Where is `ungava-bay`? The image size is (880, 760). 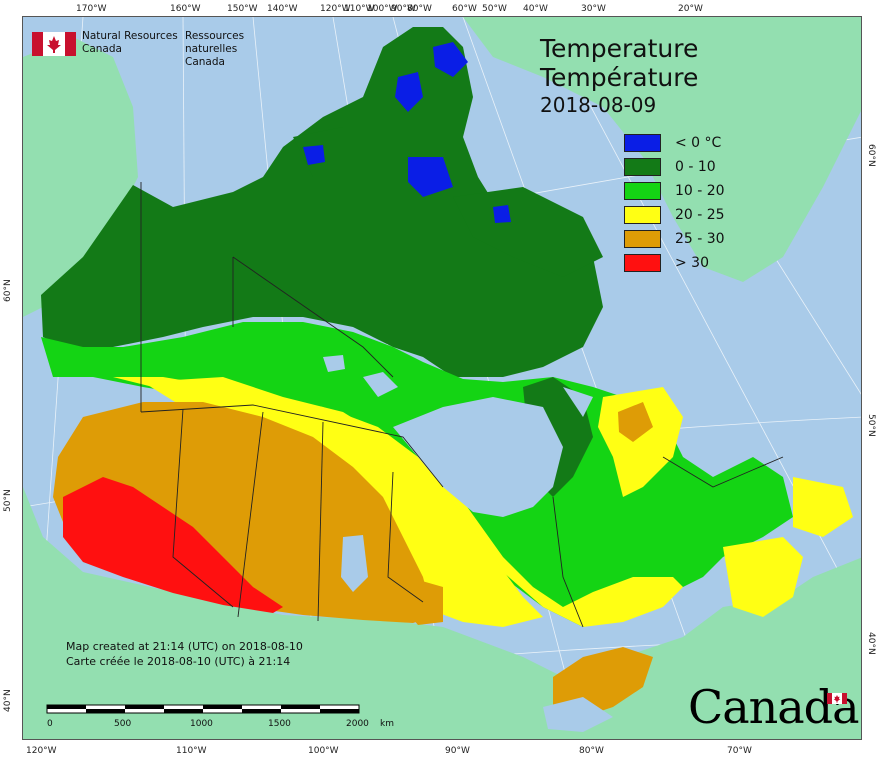
ungava-bay is located at coordinates (578, 402).